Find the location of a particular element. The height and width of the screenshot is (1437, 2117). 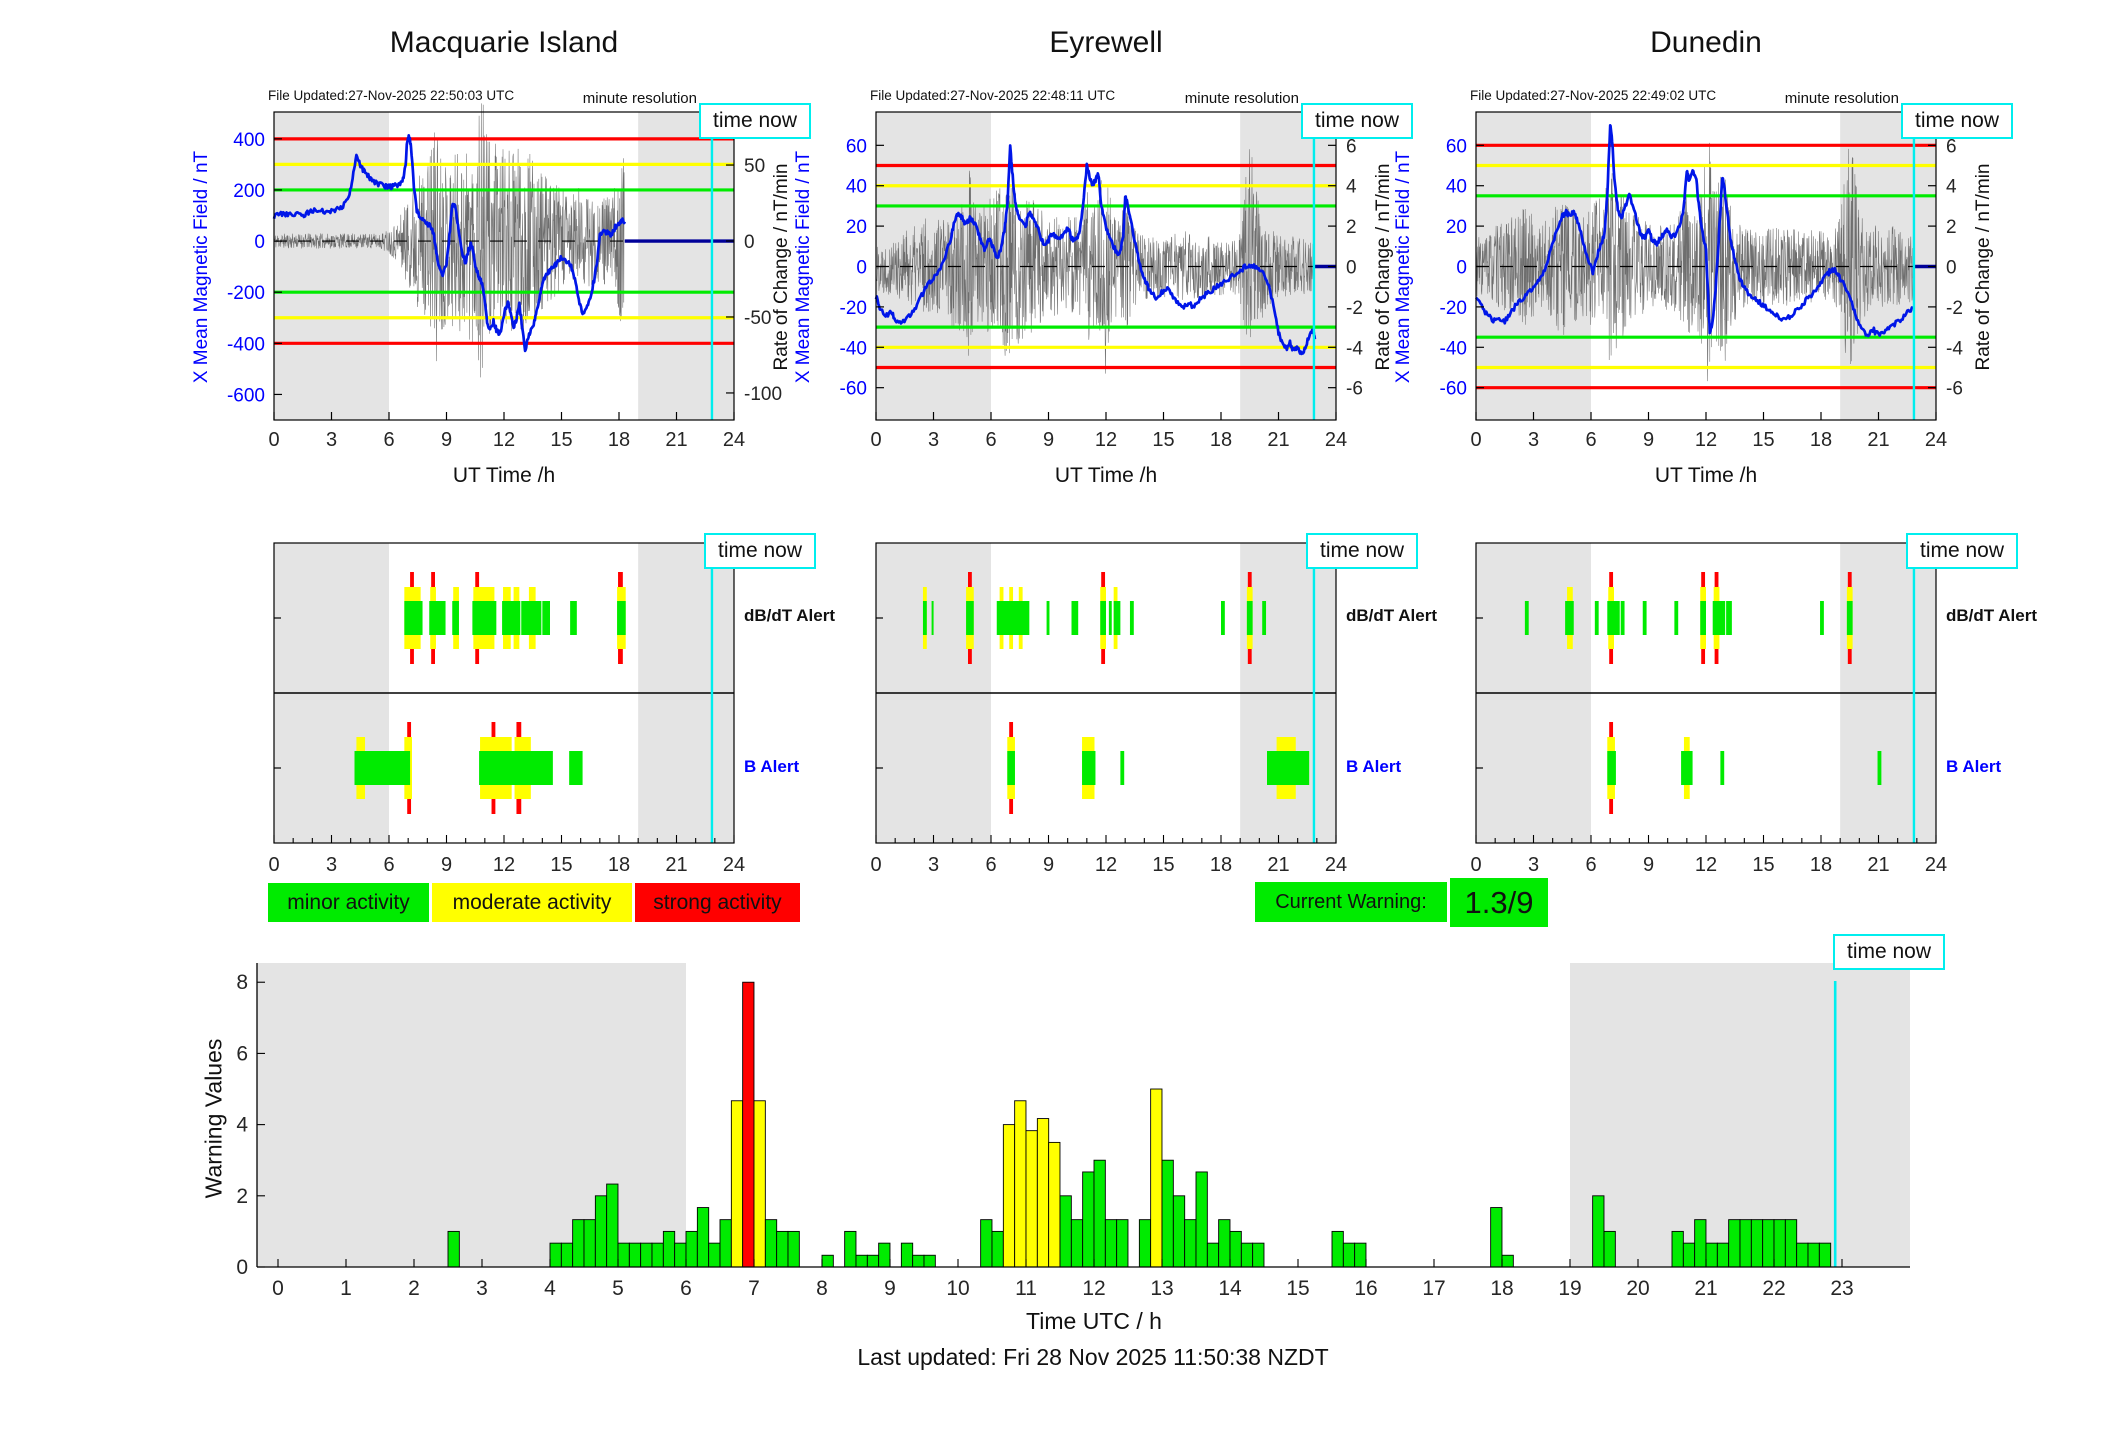

y-tick-label: 0 is located at coordinates (242, 1267).